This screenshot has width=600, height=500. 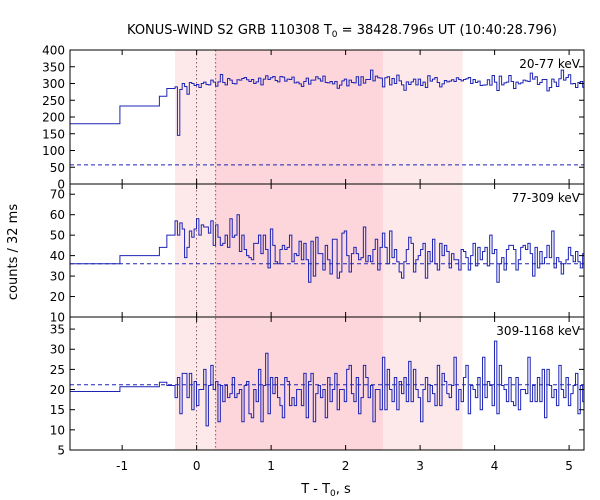 What do you see at coordinates (495, 466) in the screenshot?
I see `x-tick-label-4: 4` at bounding box center [495, 466].